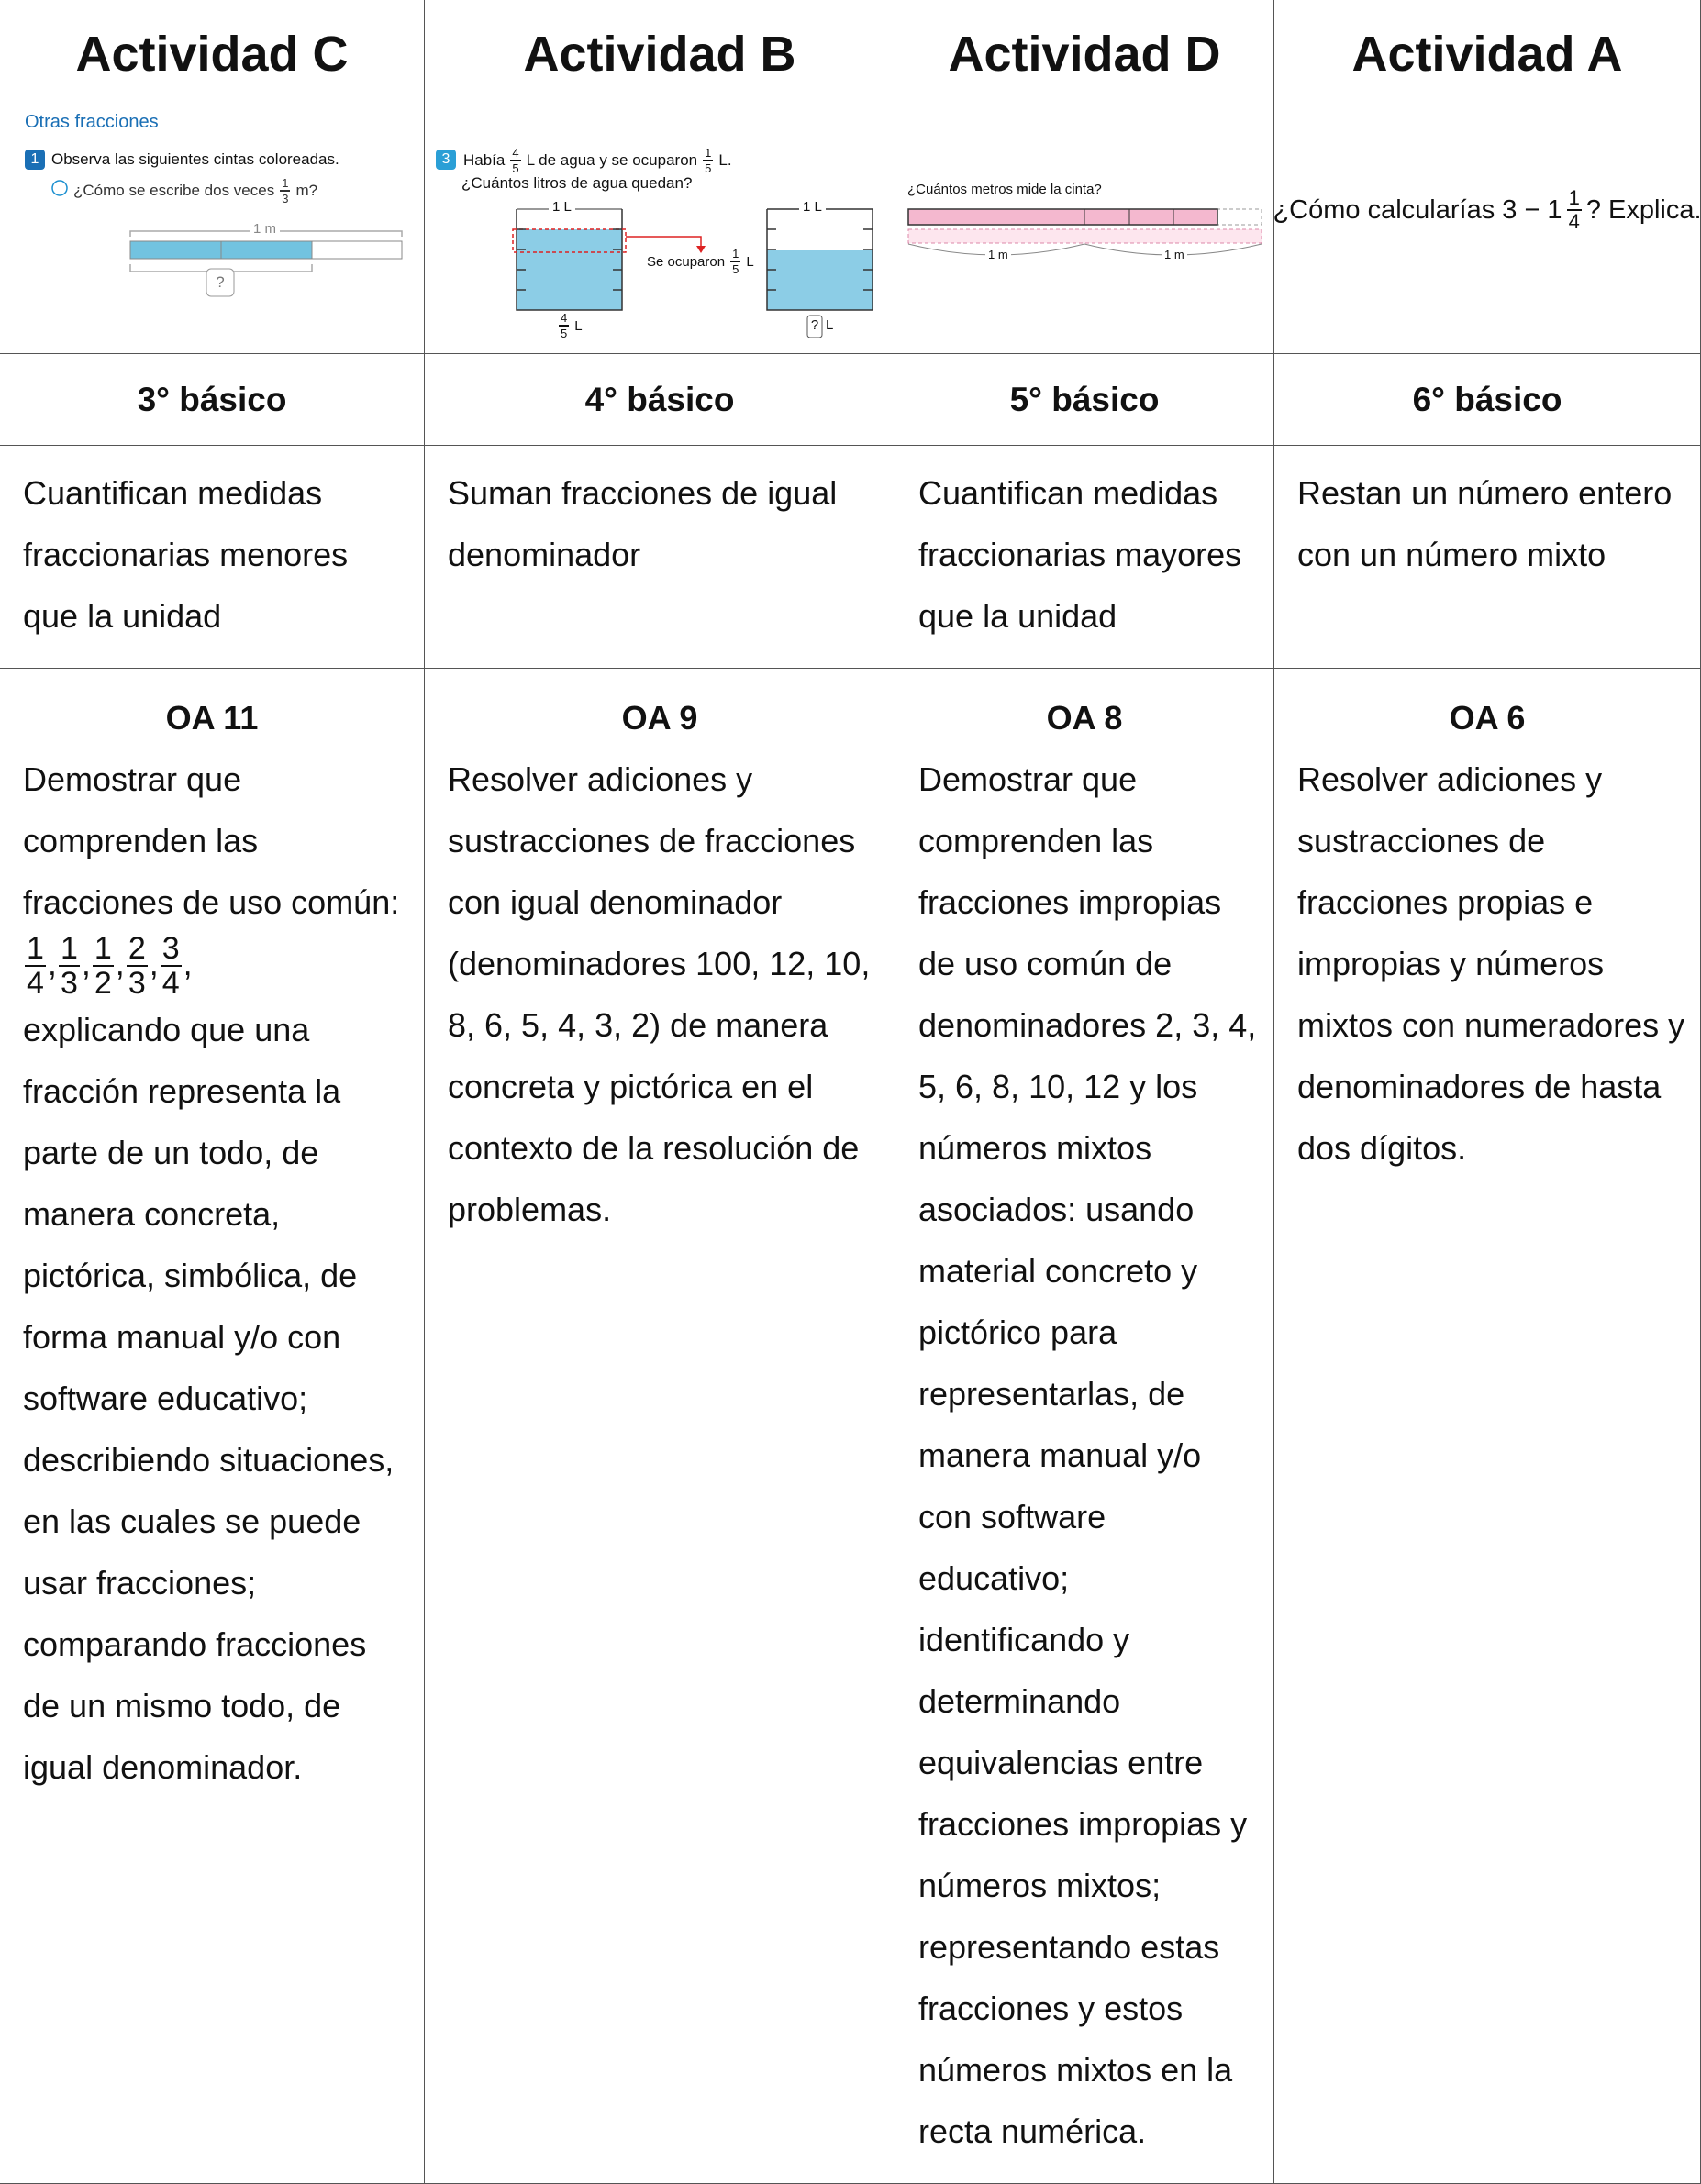  I want to click on graphic: ? Explica., so click(1643, 209).